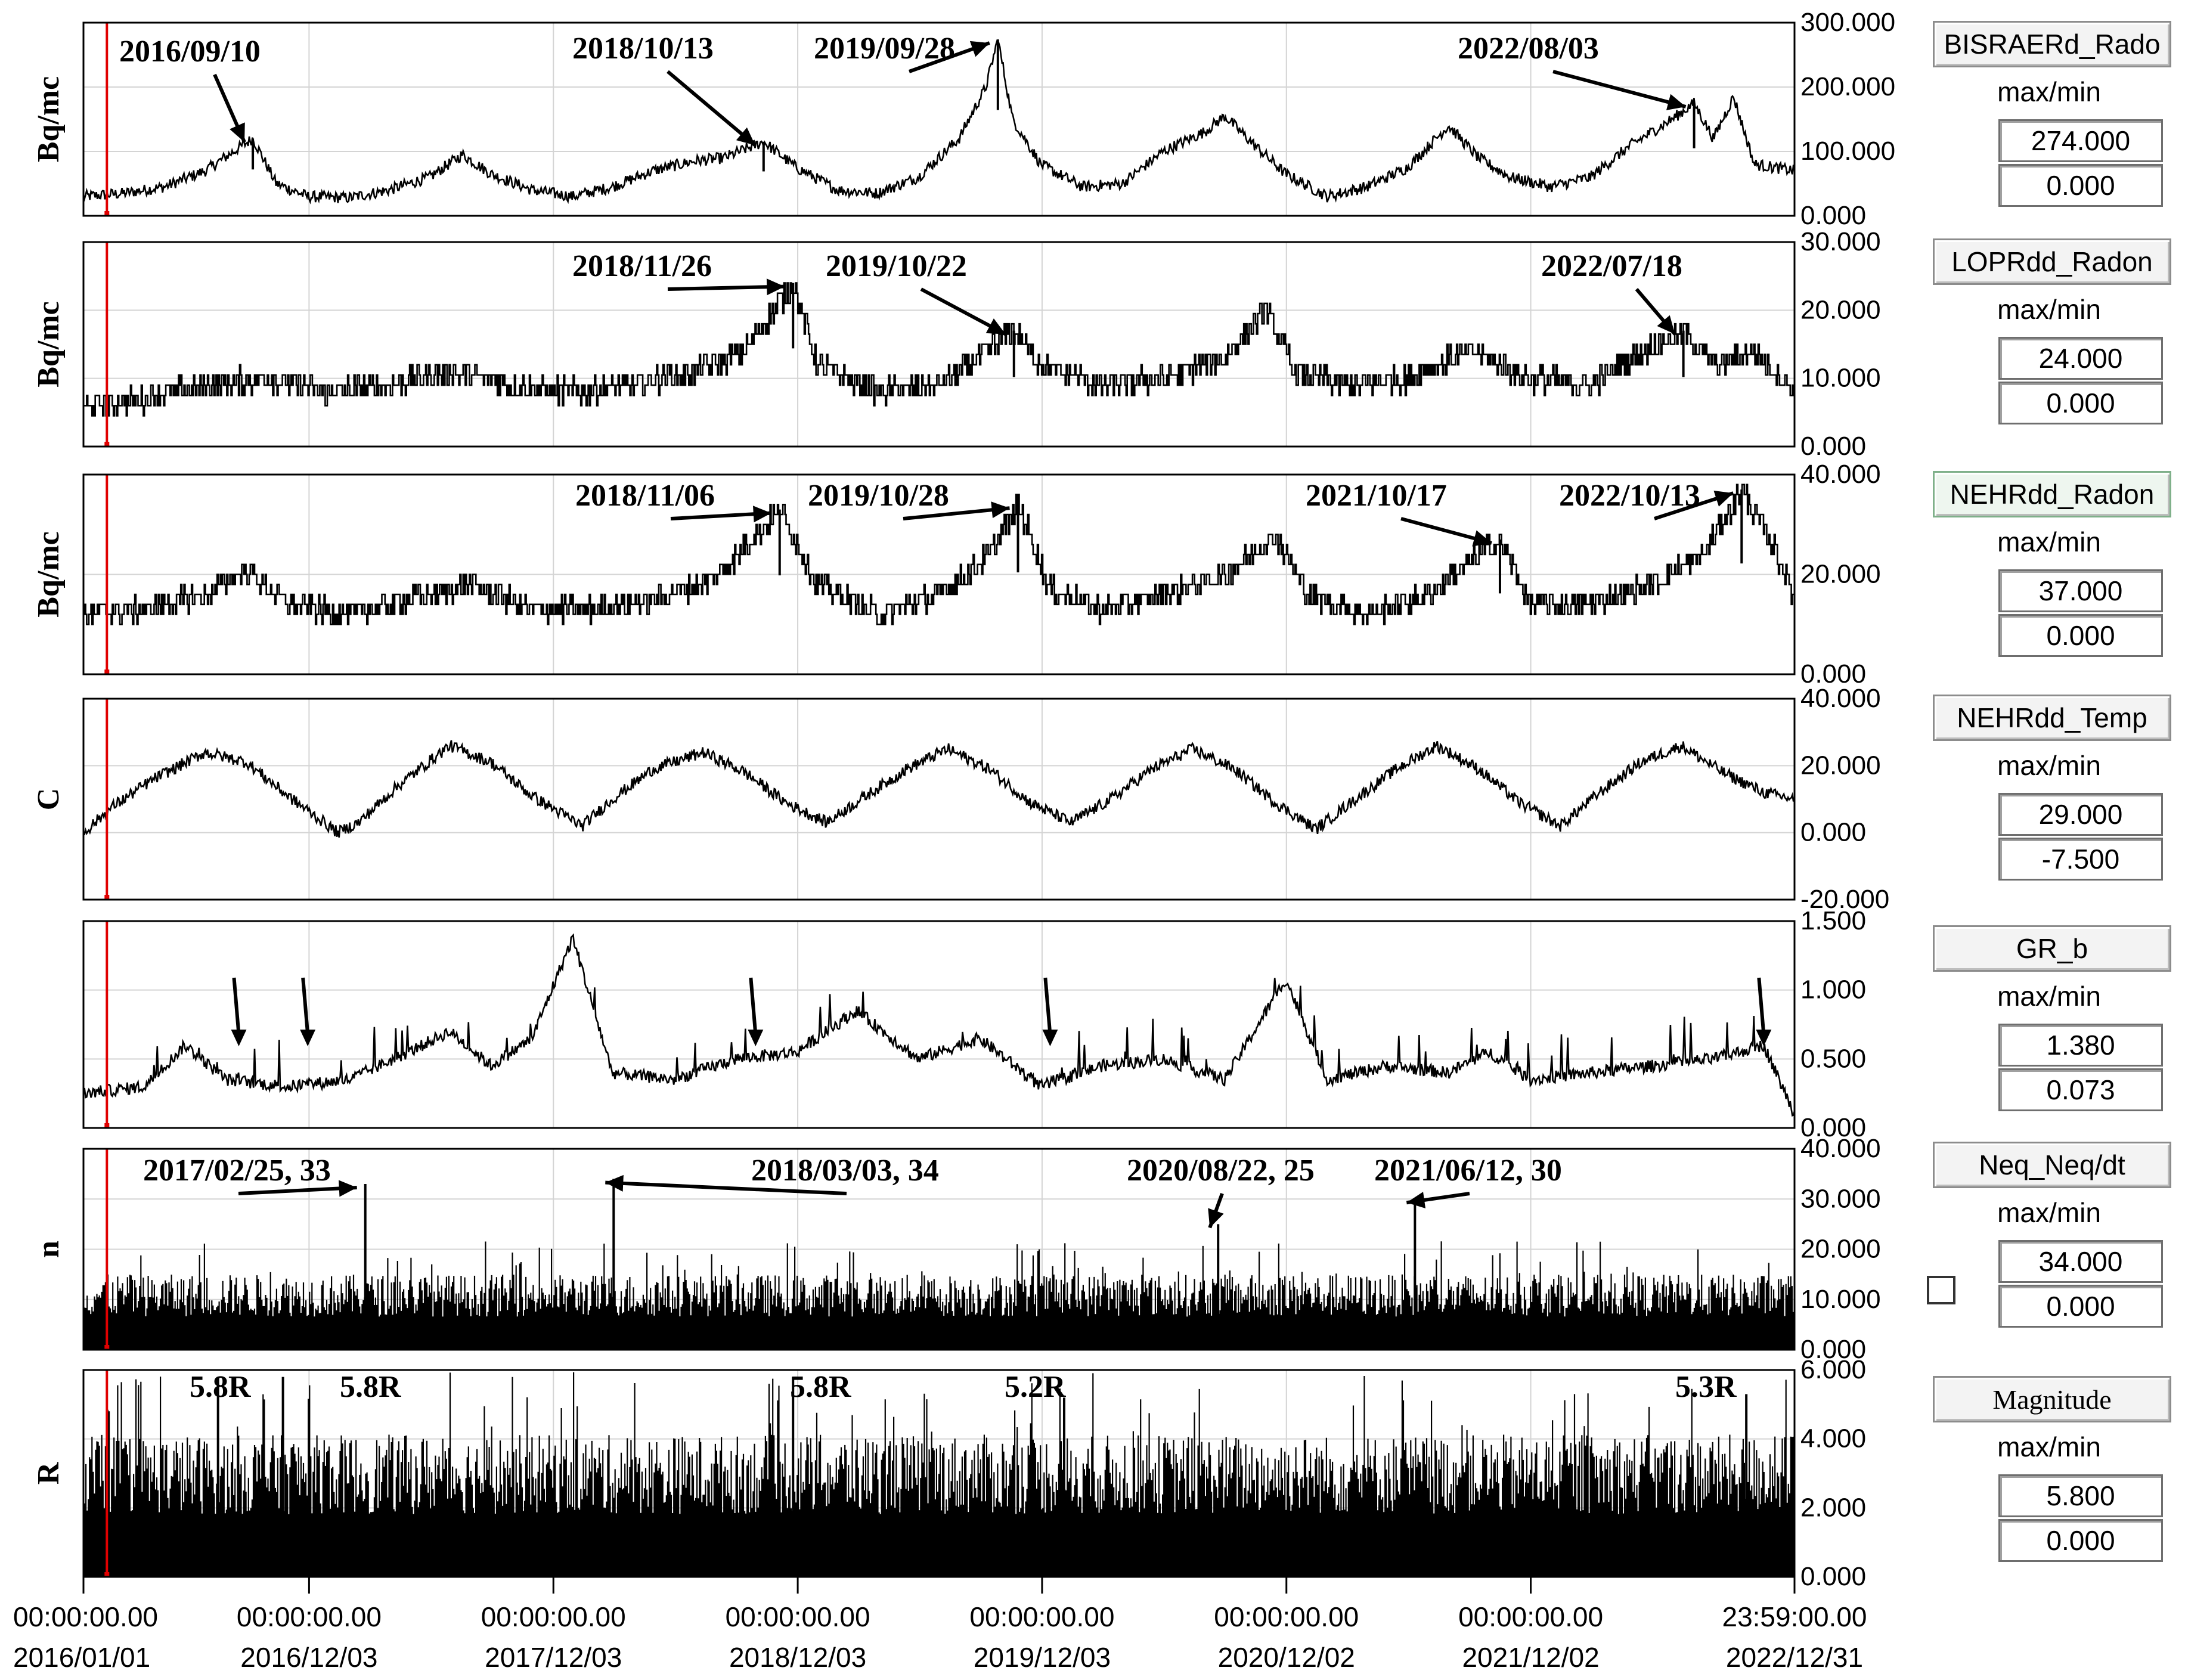  I want to click on ylabel: n, so click(49, 1249).